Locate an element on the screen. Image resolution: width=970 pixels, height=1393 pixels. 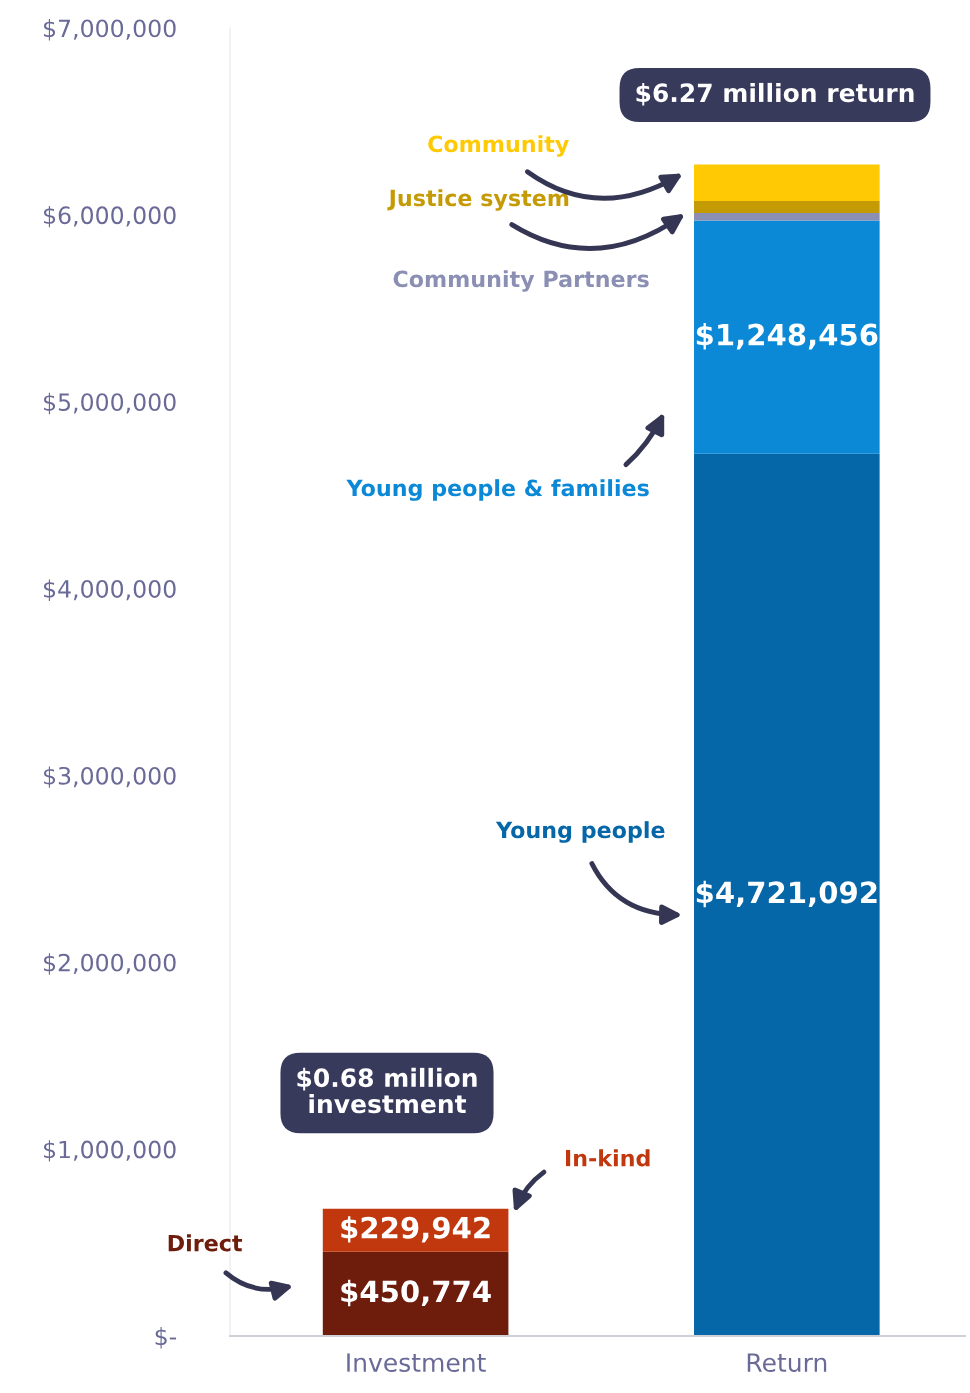
series-label: Young people is located at coordinates (580, 832).